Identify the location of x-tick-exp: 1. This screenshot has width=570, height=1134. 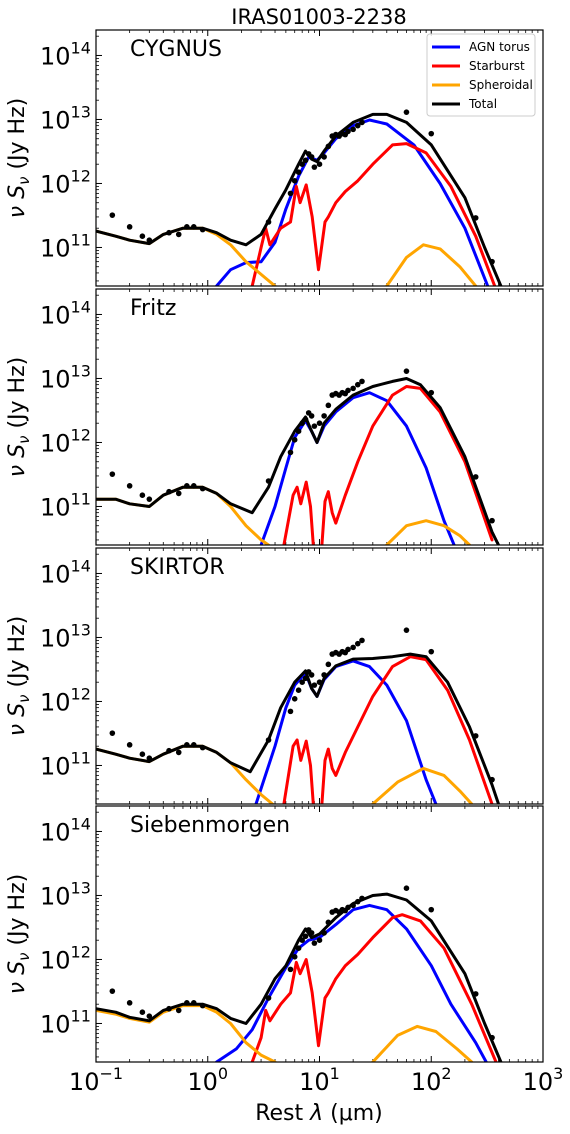
(335, 1073).